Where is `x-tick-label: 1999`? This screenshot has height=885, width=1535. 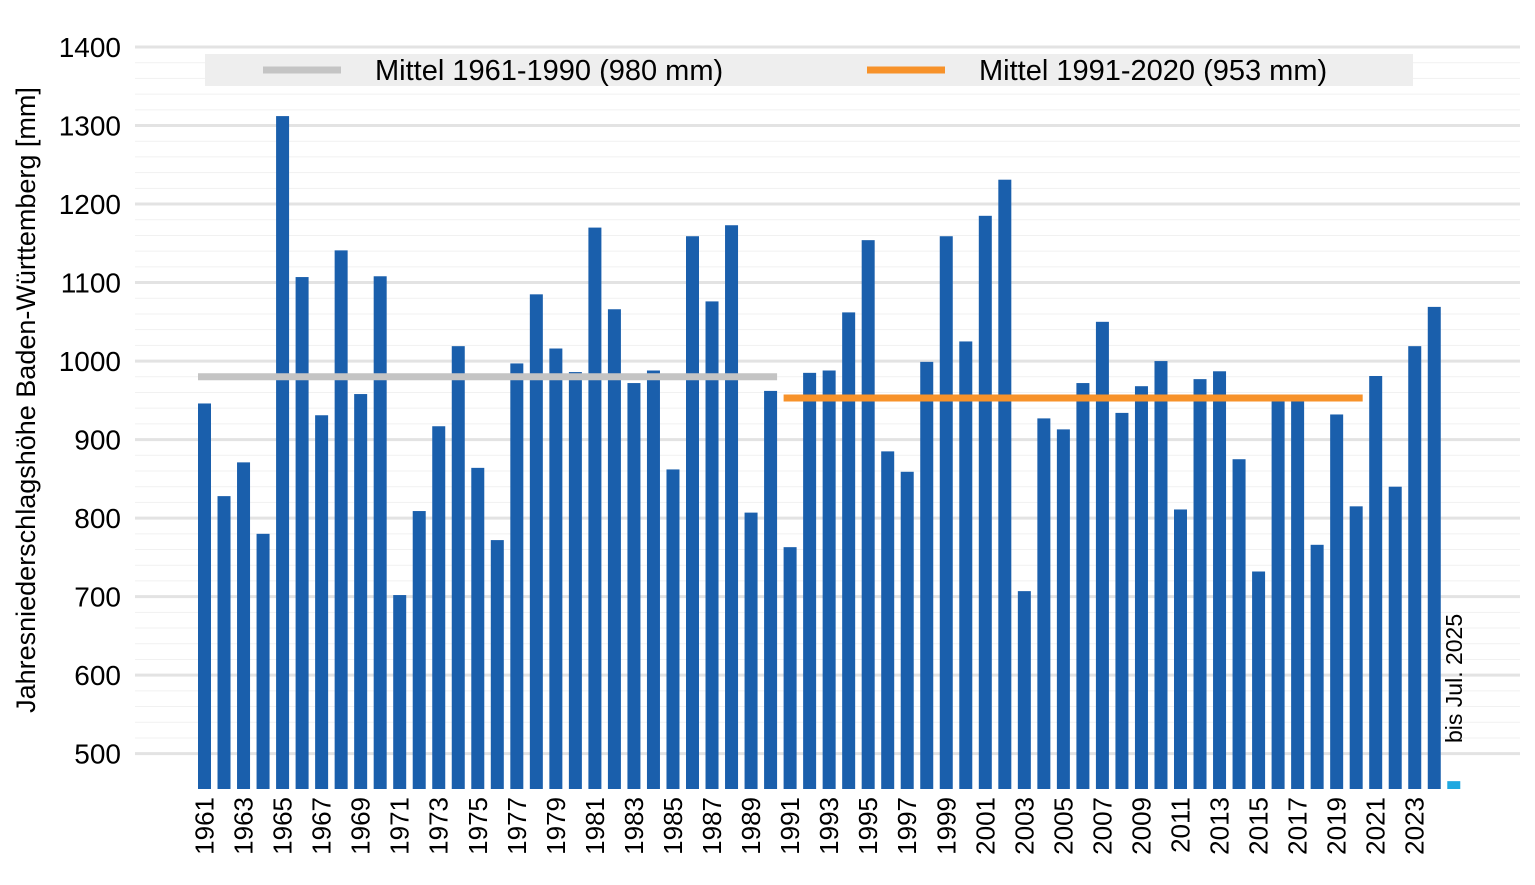 x-tick-label: 1999 is located at coordinates (946, 826).